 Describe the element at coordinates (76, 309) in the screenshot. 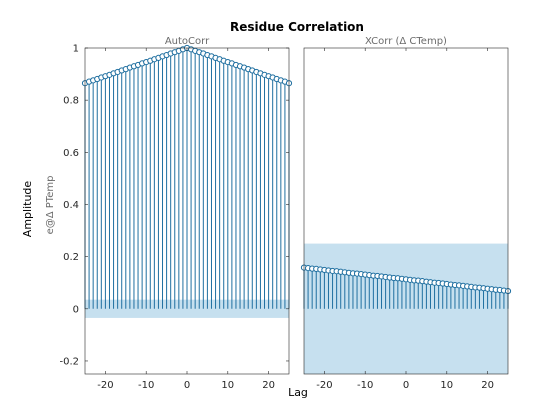

I see `y-tick-label: 0` at that location.